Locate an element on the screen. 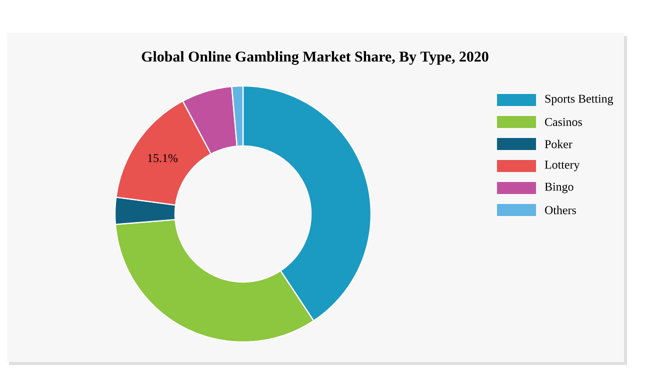  data-label: 15.1% is located at coordinates (163, 158).